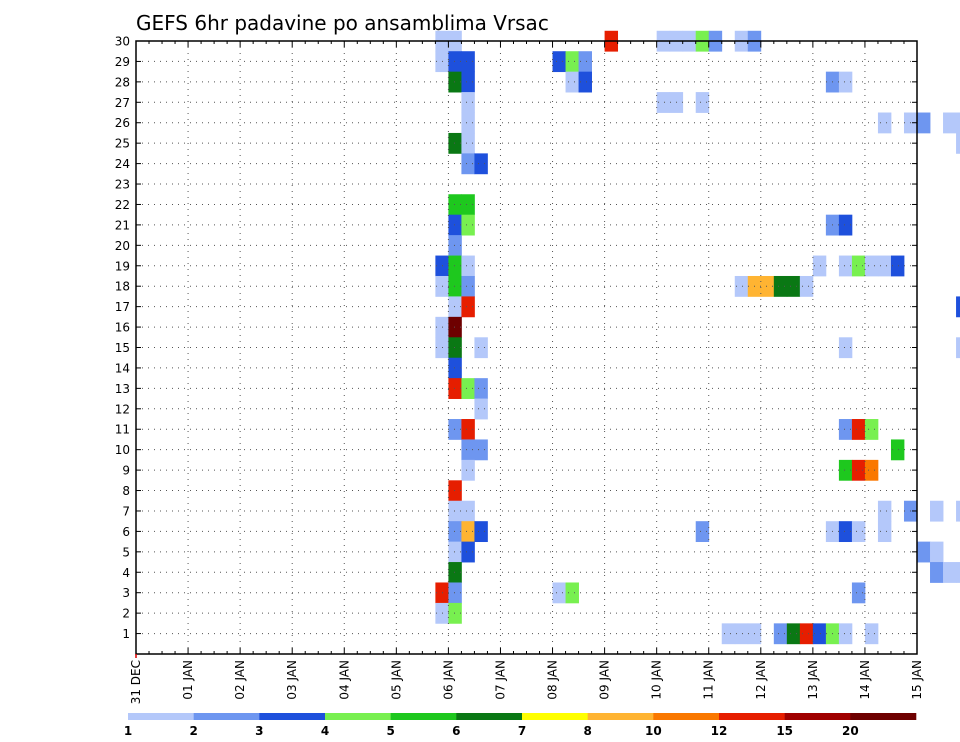 The width and height of the screenshot is (960, 742). Describe the element at coordinates (259, 731) in the screenshot. I see `colorbar-label: 3` at that location.